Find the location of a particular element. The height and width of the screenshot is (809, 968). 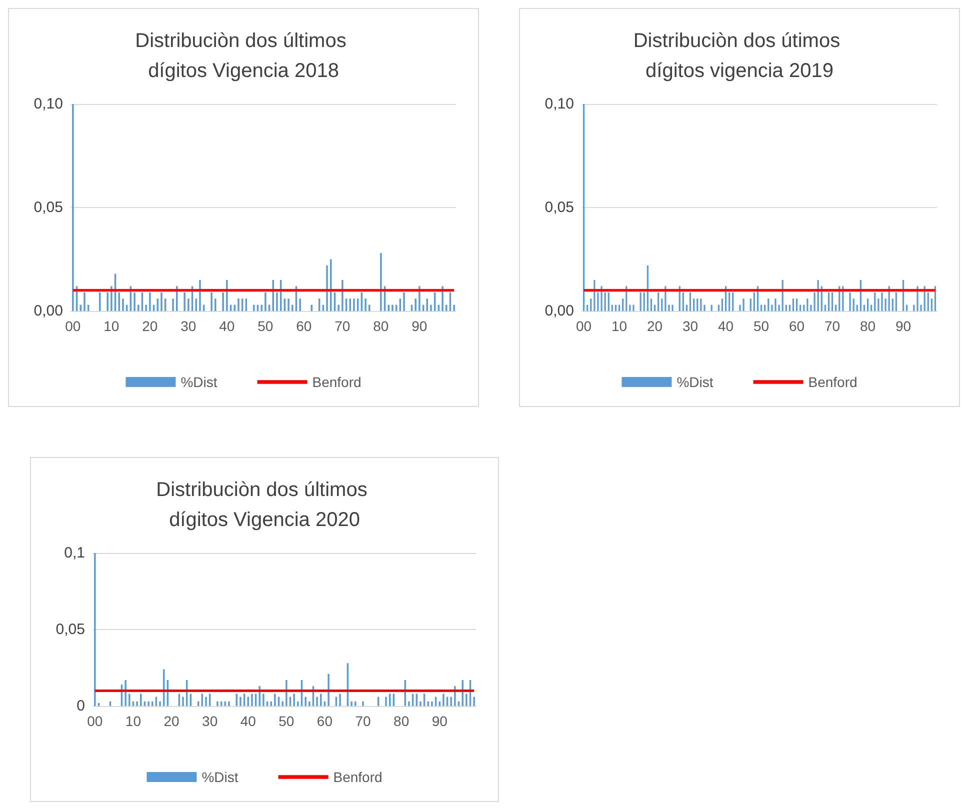

chart-title: Distribuciòn dos últimos dígitos Vigencia 2020 is located at coordinates (264, 505).